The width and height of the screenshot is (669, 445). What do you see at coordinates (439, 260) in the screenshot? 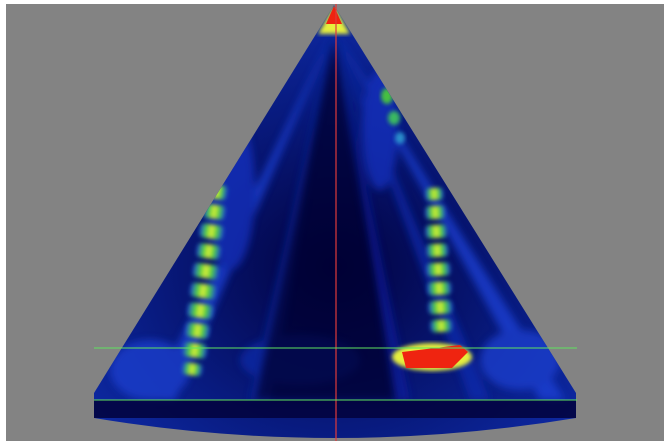
I see `right-bright-band` at bounding box center [439, 260].